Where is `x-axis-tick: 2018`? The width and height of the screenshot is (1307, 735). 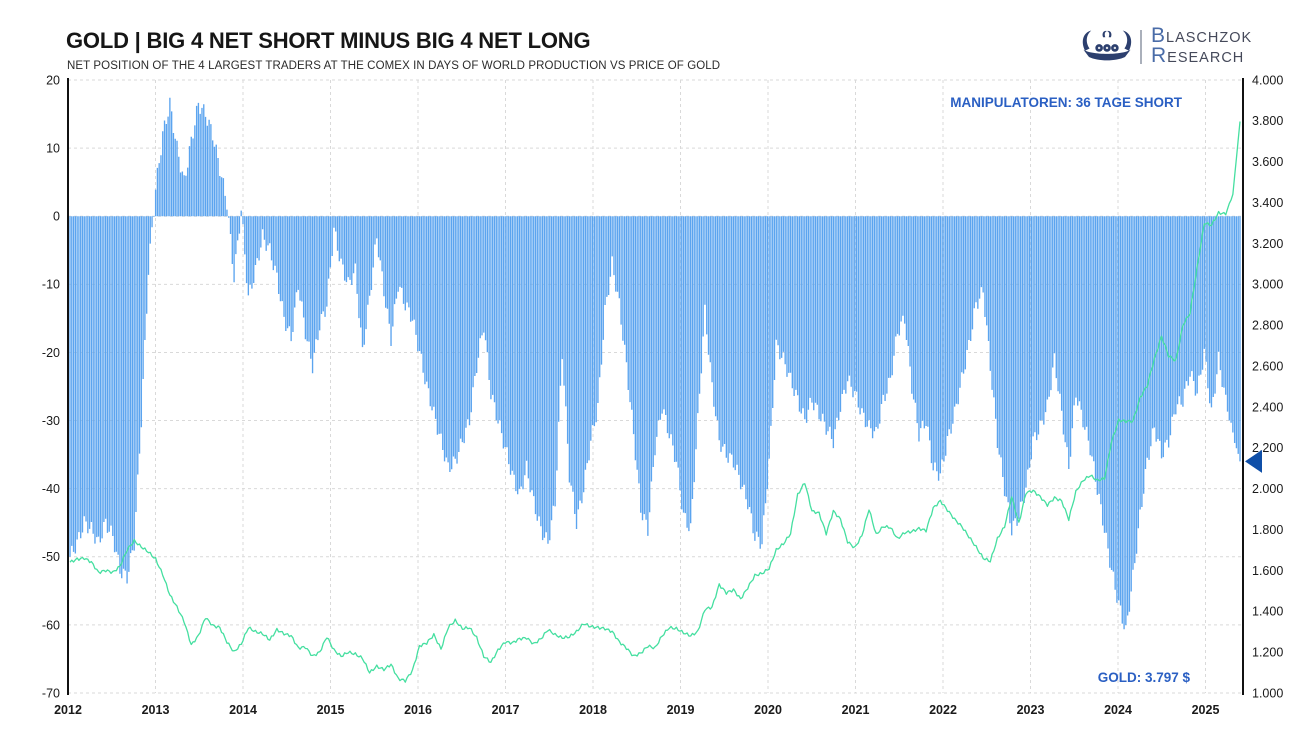
x-axis-tick: 2018 is located at coordinates (593, 710).